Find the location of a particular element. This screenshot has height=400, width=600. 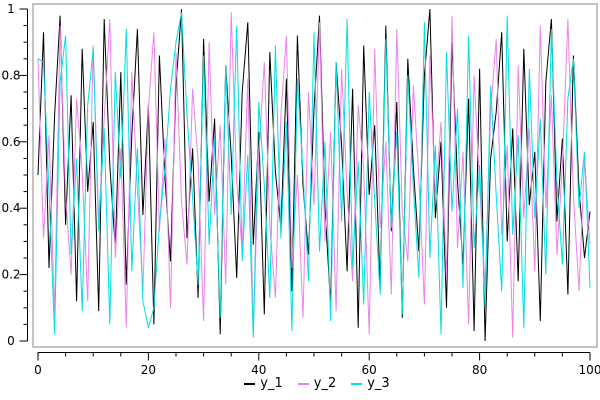

legend-item-y3: y_3 is located at coordinates (370, 384).